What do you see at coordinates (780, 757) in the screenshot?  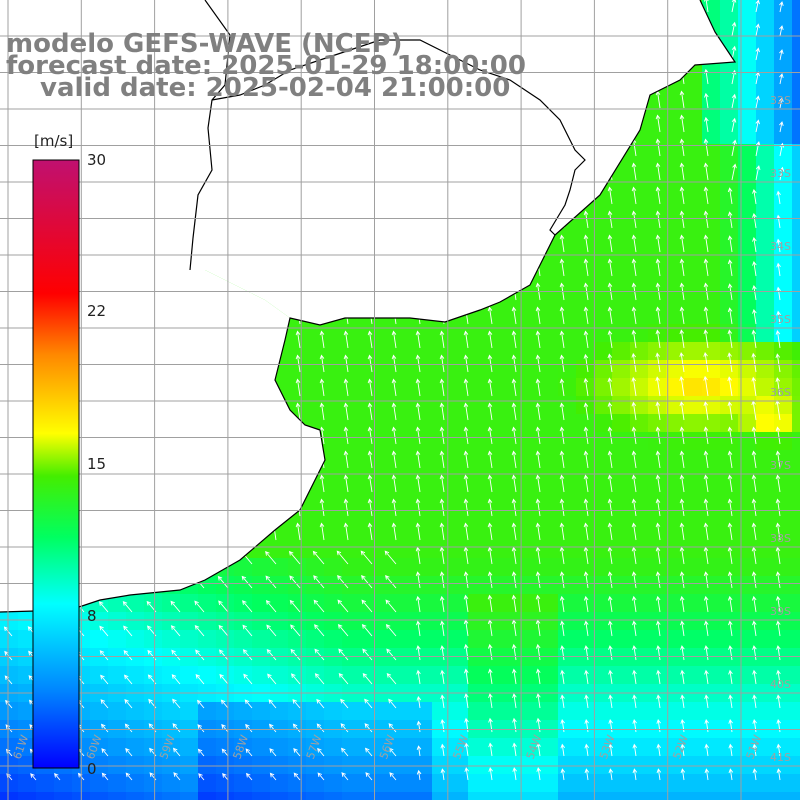 I see `lat-label: 41S` at bounding box center [780, 757].